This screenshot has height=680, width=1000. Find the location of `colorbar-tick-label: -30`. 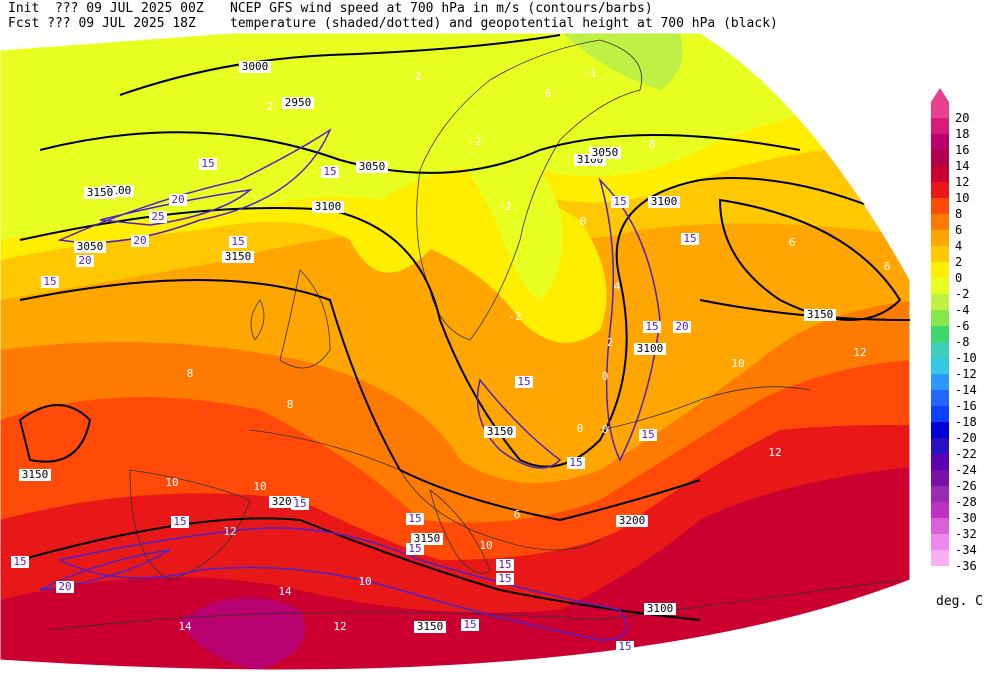

colorbar-tick-label: -30 is located at coordinates (966, 518).